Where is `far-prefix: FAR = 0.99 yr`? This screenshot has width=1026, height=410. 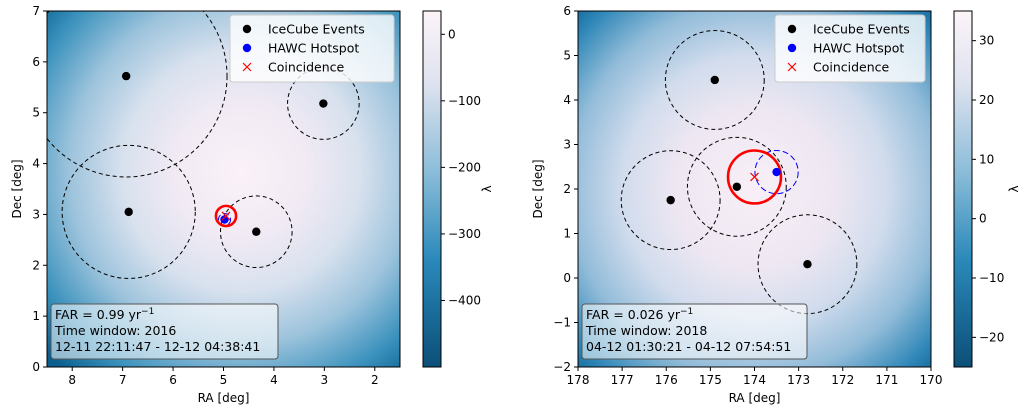
far-prefix: FAR = 0.99 yr is located at coordinates (98, 314).